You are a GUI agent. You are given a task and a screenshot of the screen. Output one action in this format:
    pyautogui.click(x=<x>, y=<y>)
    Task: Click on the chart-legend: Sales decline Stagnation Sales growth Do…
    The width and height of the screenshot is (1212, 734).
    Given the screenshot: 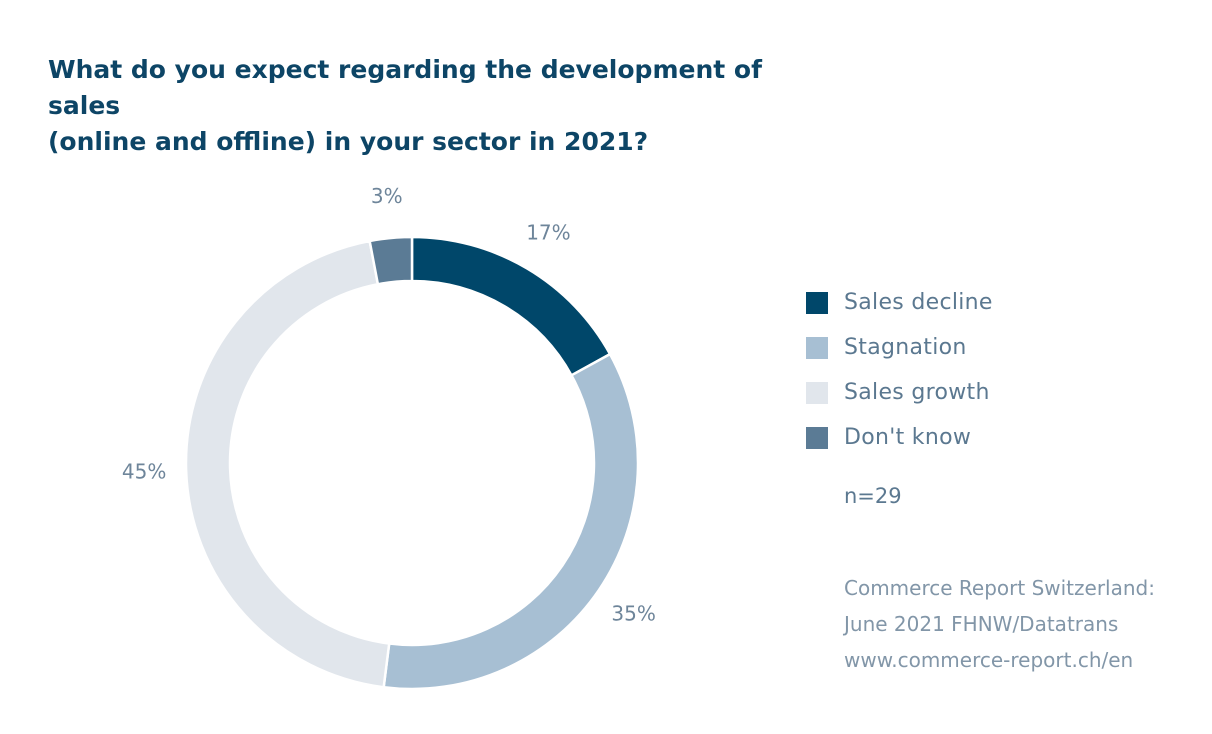 What is the action you would take?
    pyautogui.click(x=899, y=370)
    